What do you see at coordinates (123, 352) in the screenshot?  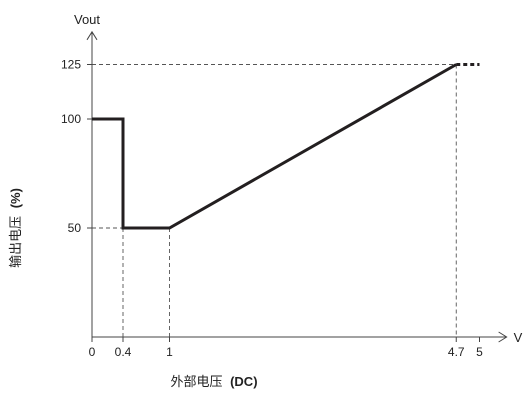 I see `x-tick-label: 0.4` at bounding box center [123, 352].